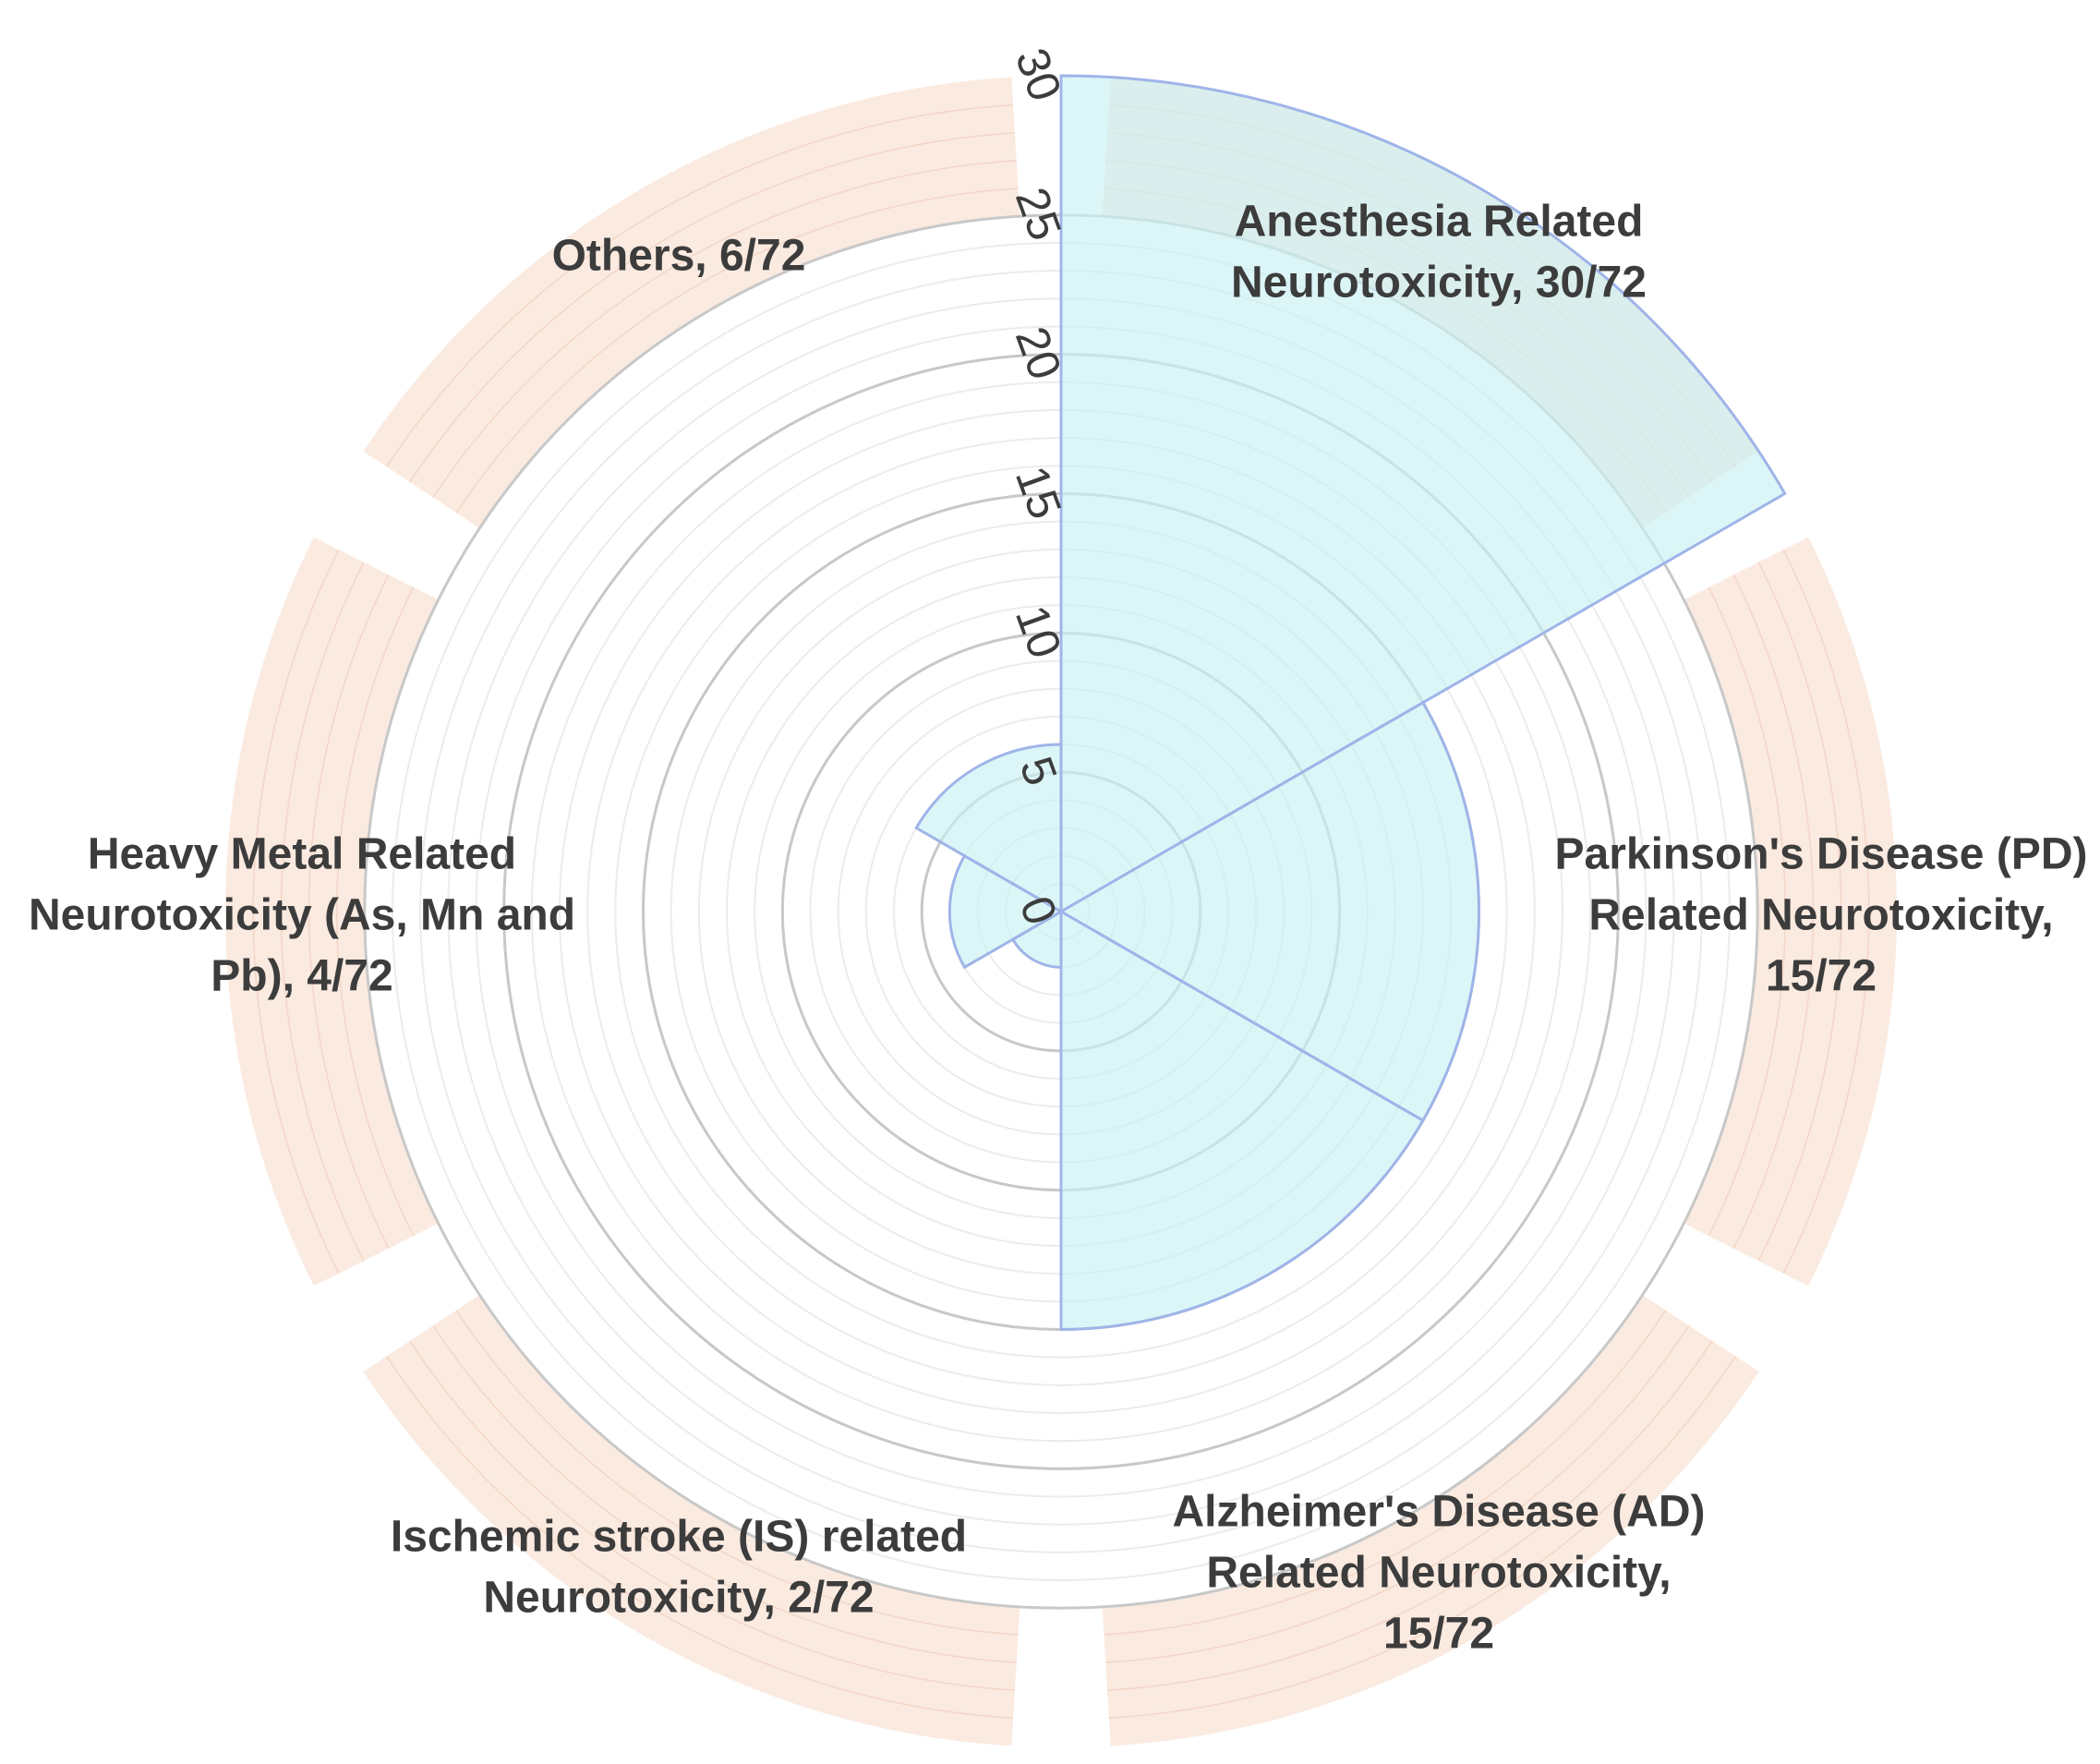 This screenshot has height=1764, width=2100. Describe the element at coordinates (679, 1538) in the screenshot. I see `category-label: Ischemic stroke (IS) related` at that location.